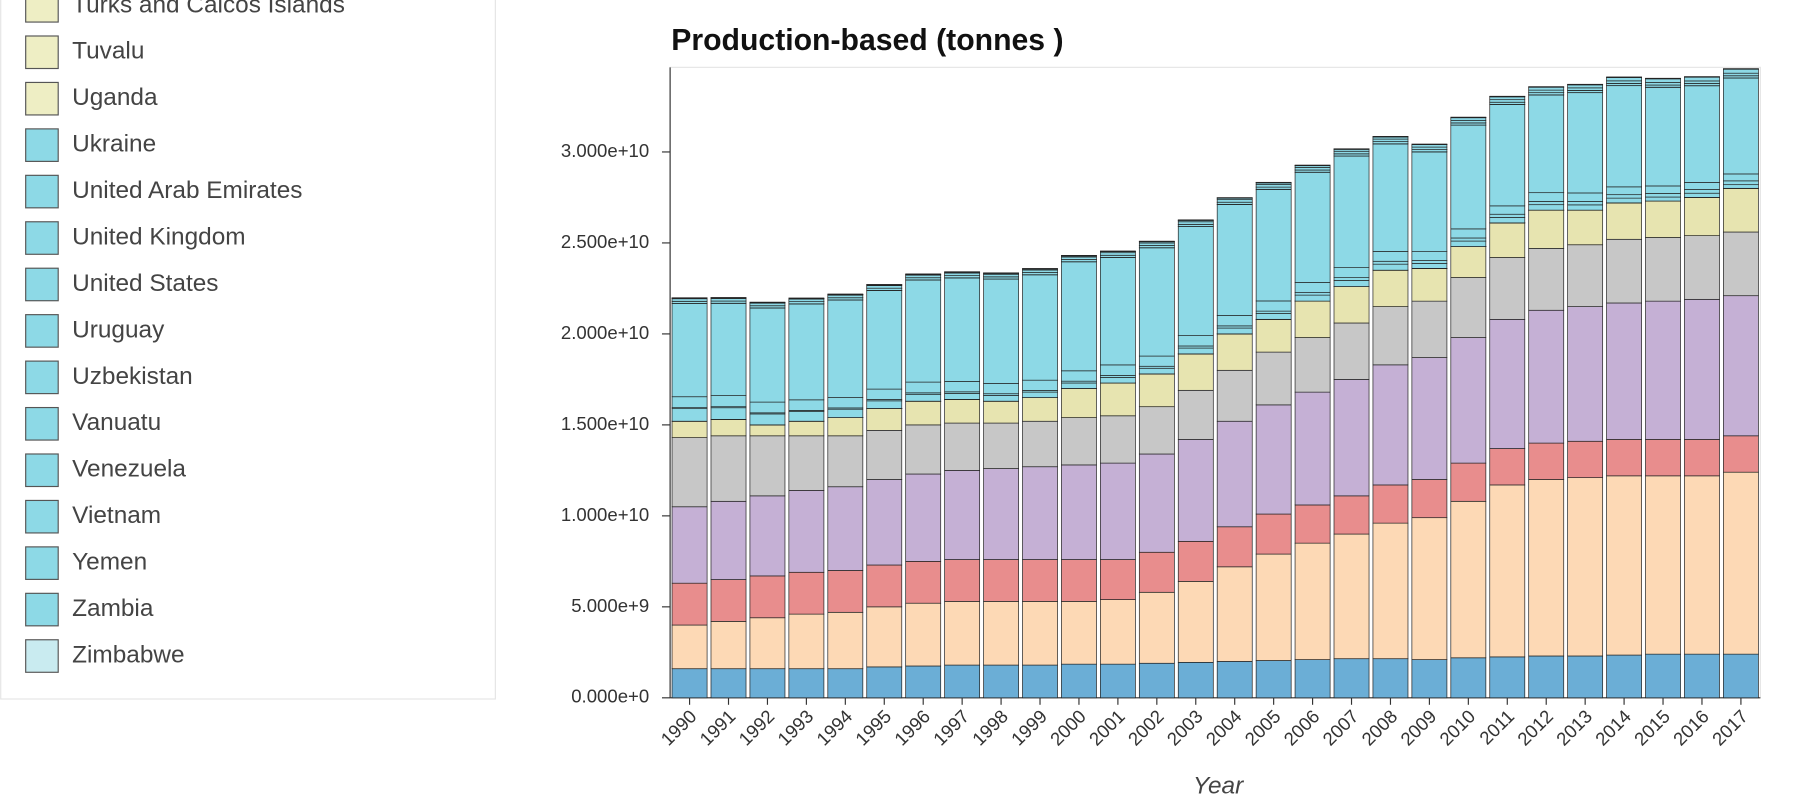  What do you see at coordinates (113, 608) in the screenshot?
I see `legend-label: Zambia` at bounding box center [113, 608].